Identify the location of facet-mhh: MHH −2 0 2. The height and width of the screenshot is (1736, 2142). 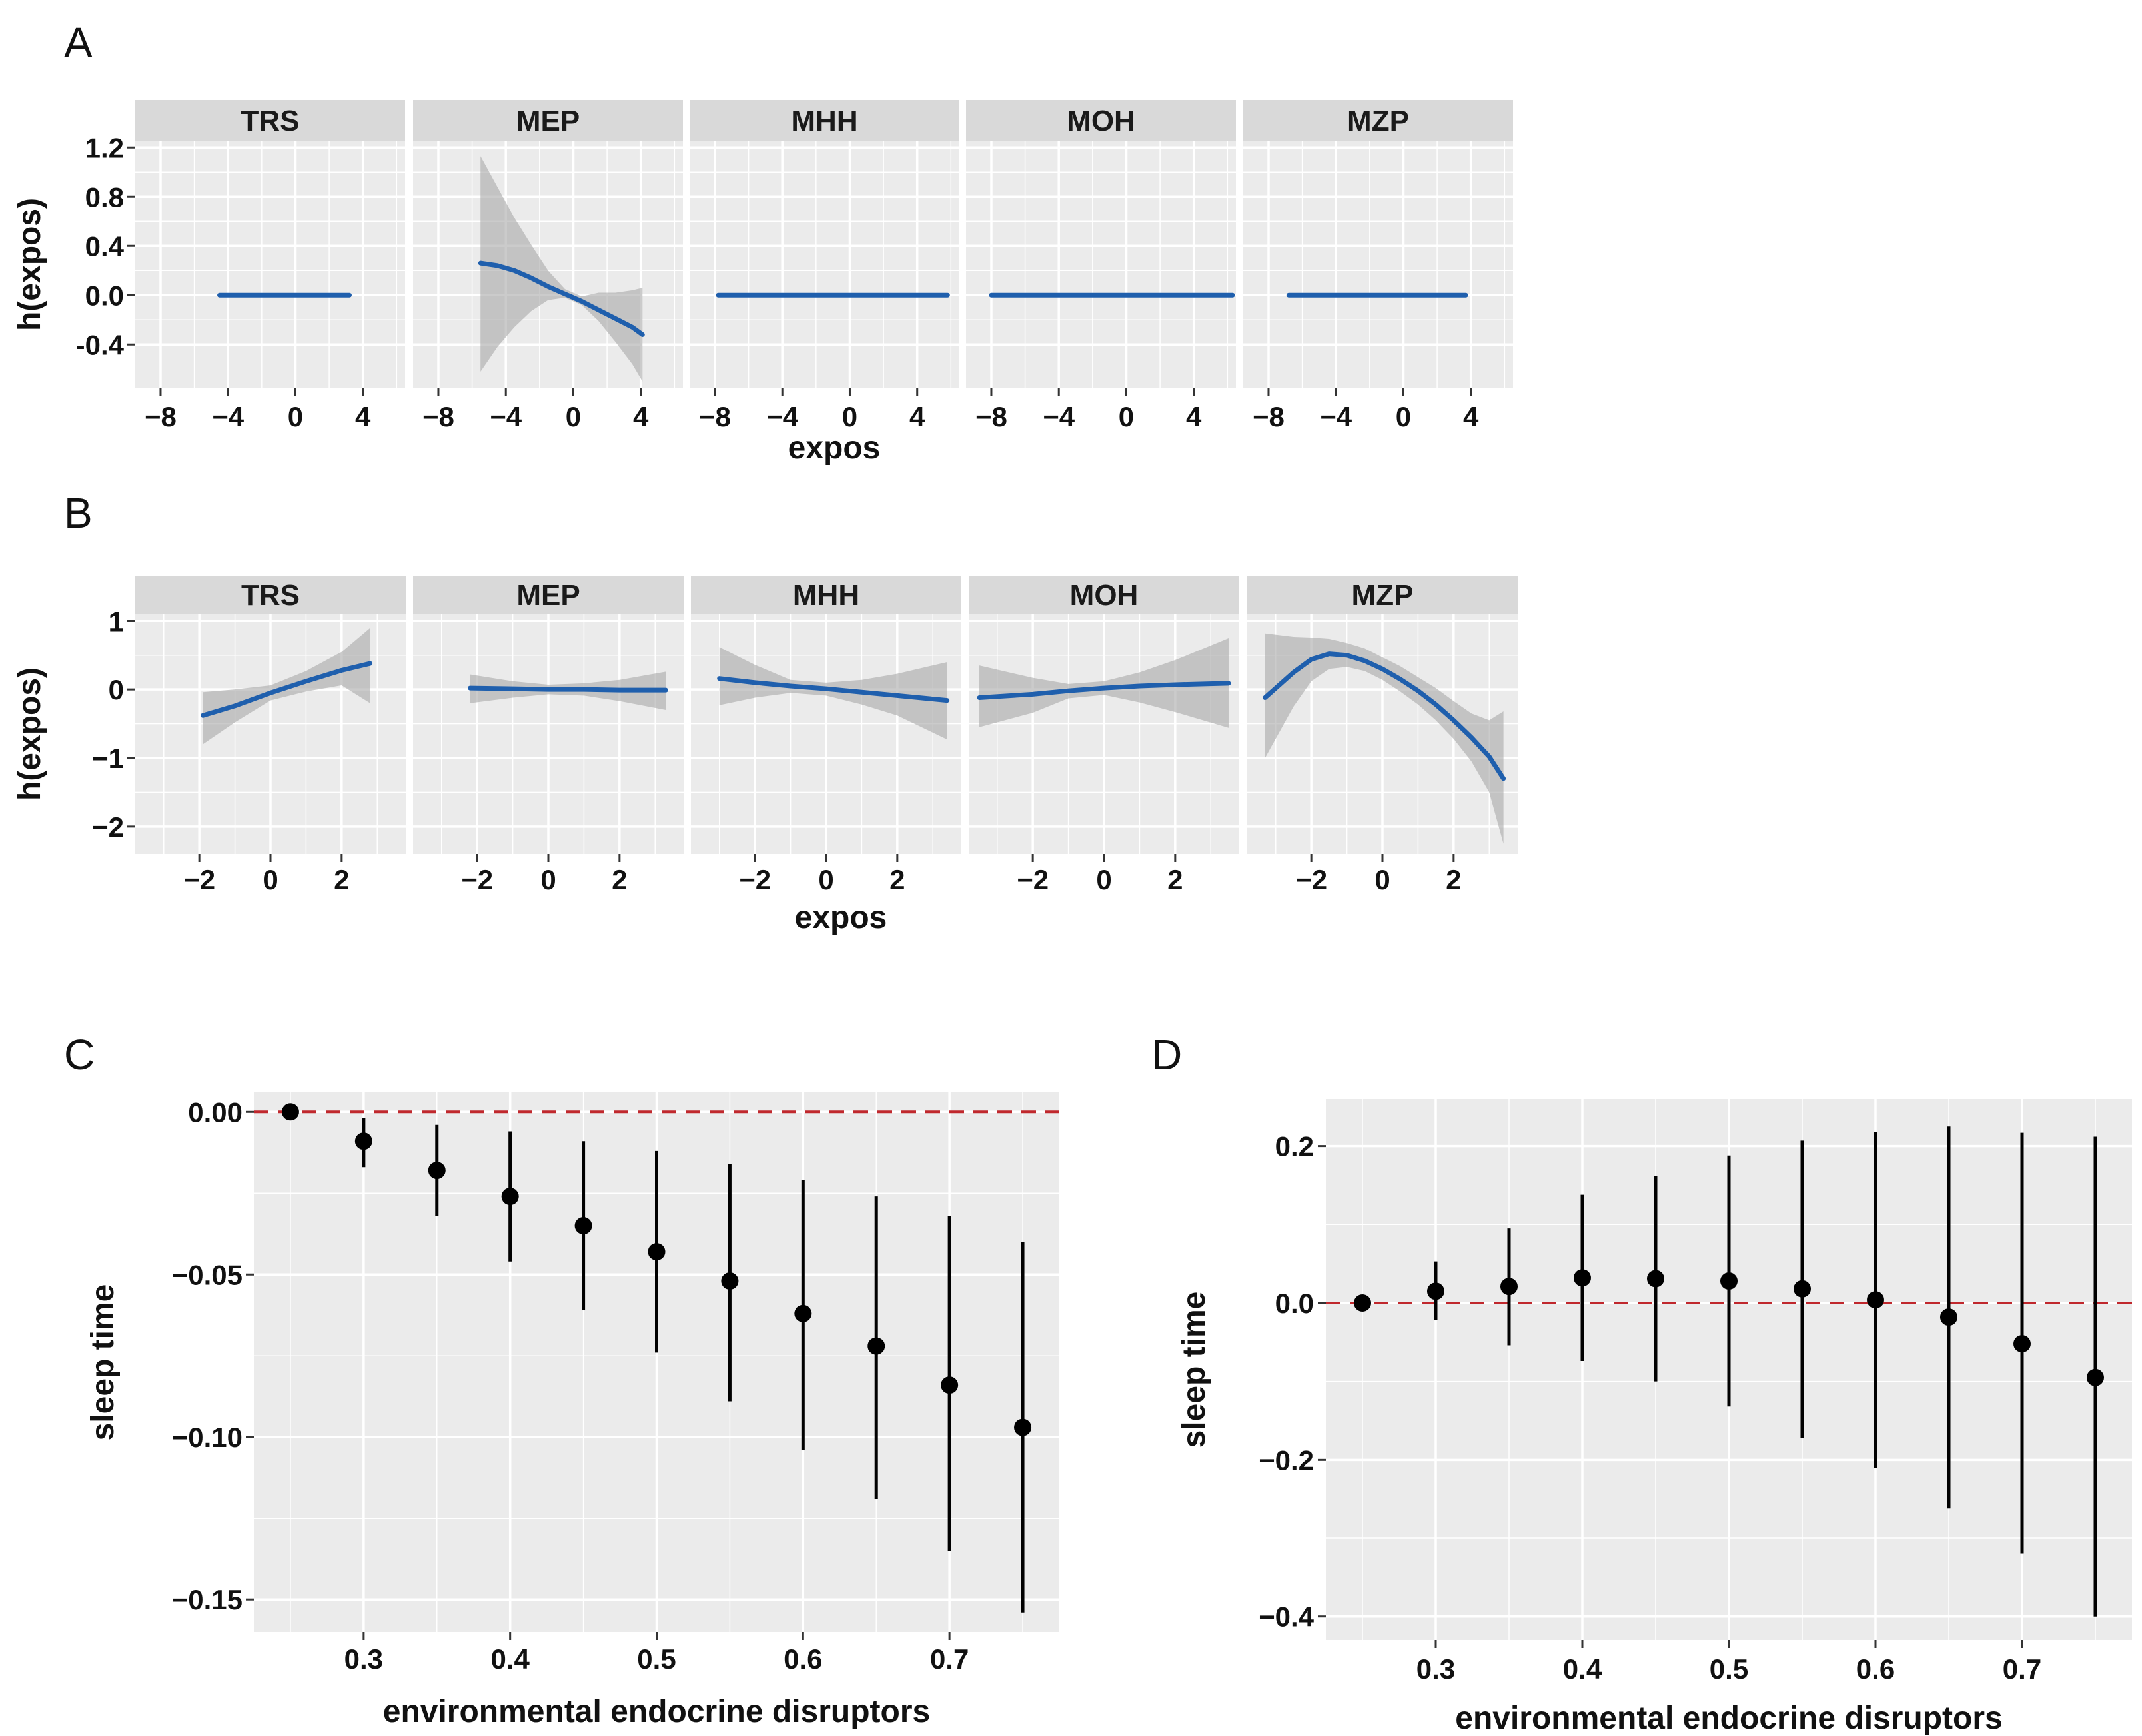
(826, 735).